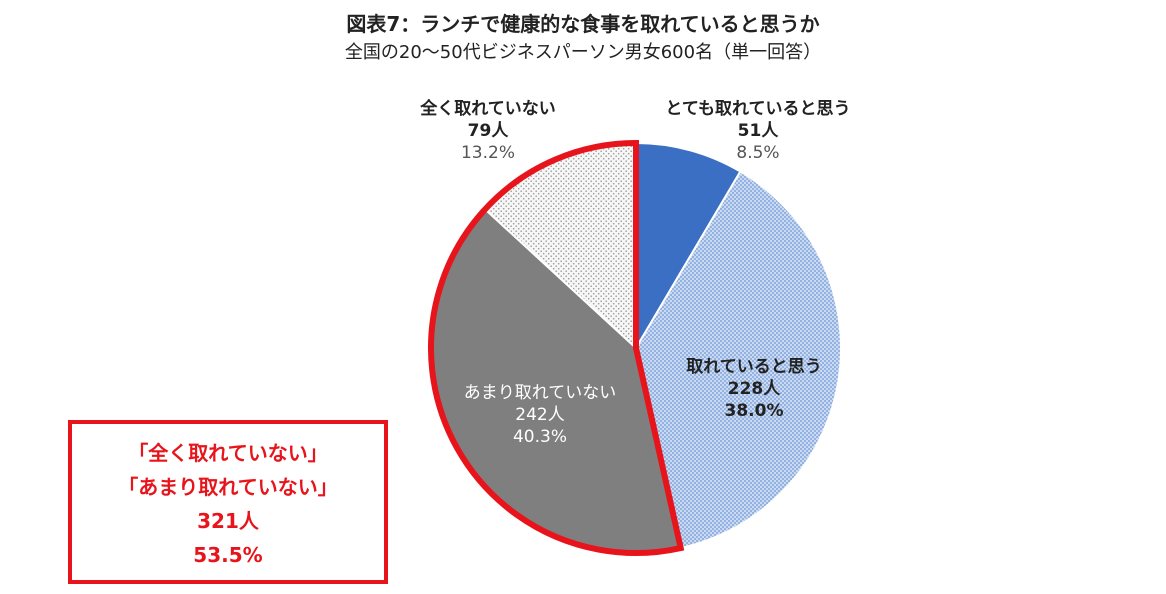 Image resolution: width=1166 pixels, height=594 pixels. What do you see at coordinates (487, 153) in the screenshot?
I see `slice-percent: 13.2%` at bounding box center [487, 153].